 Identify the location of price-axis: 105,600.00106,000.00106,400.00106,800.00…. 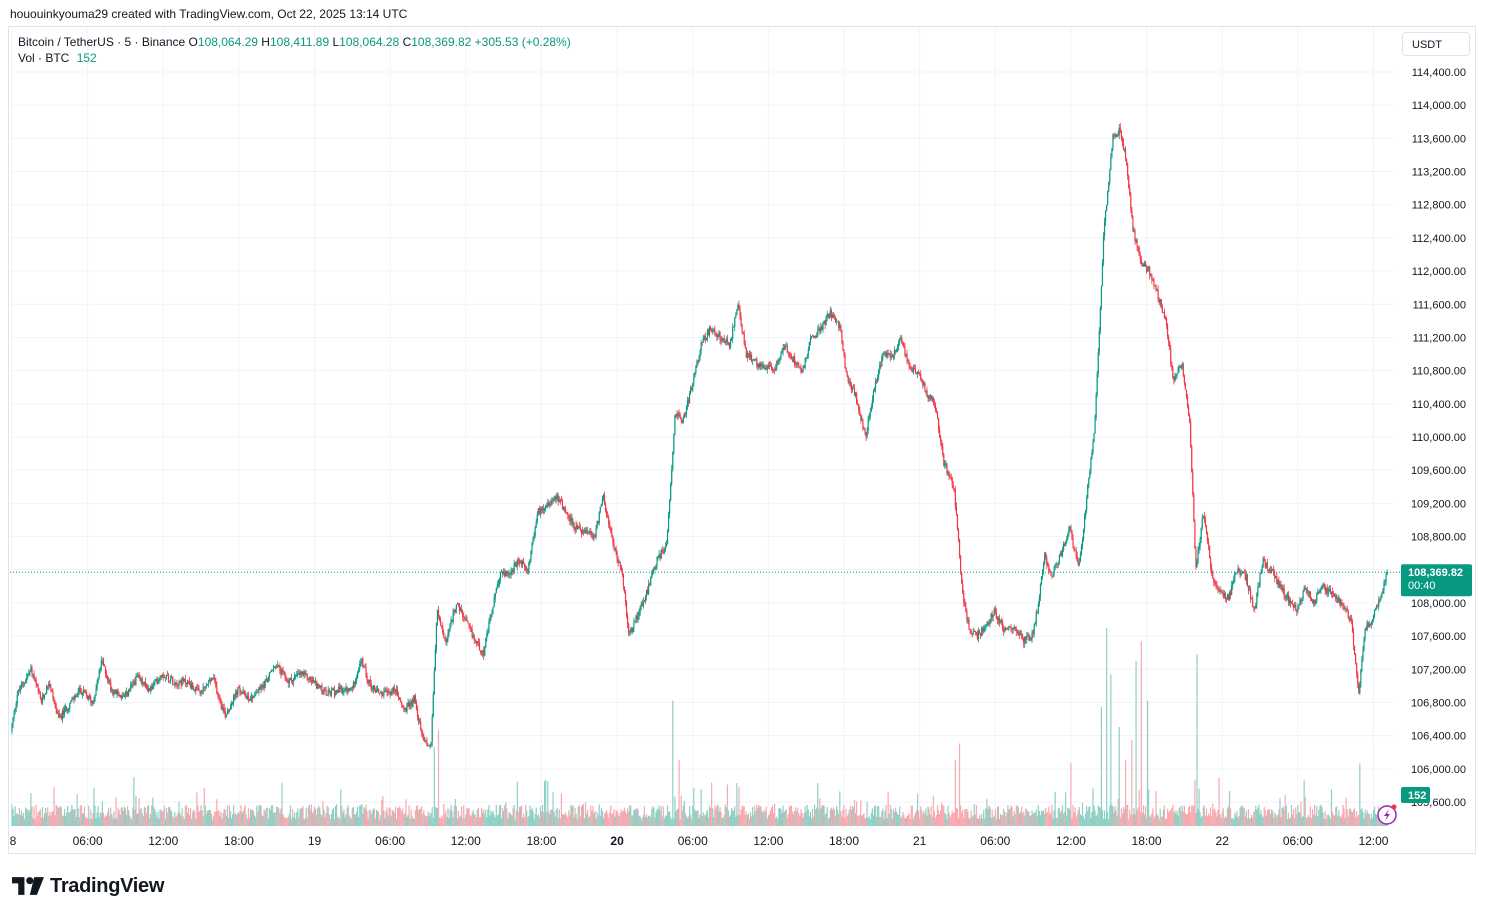
(1438, 438).